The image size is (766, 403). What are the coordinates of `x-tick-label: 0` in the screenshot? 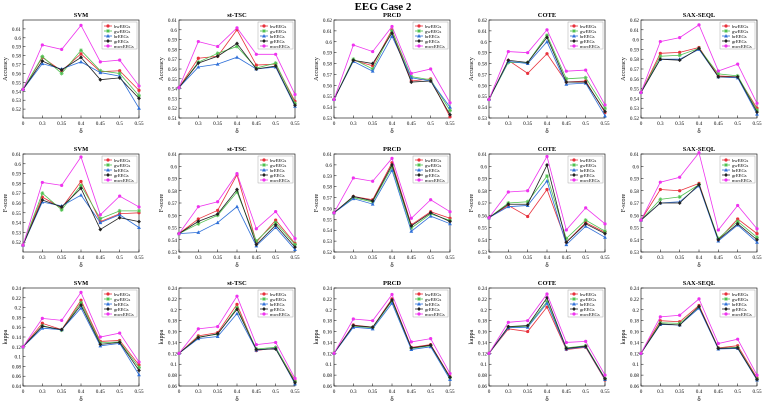 It's located at (23, 392).